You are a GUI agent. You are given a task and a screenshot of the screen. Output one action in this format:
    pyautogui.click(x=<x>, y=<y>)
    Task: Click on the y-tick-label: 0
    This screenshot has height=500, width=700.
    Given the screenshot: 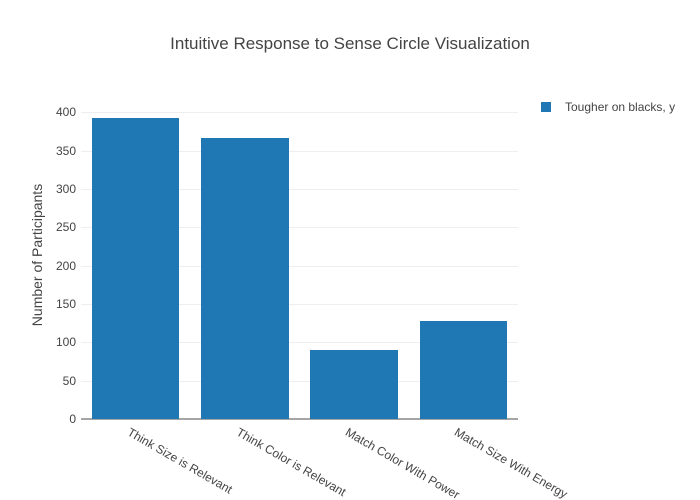 What is the action you would take?
    pyautogui.click(x=72, y=419)
    